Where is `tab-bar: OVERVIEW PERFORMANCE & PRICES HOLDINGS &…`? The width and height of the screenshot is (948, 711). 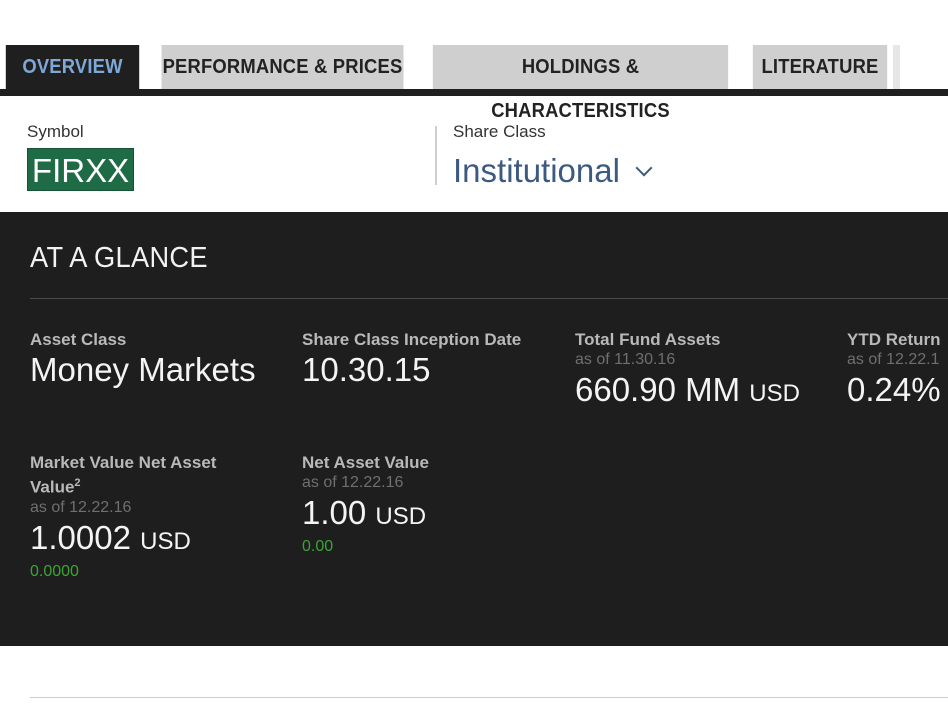
tab-bar: OVERVIEW PERFORMANCE & PRICES HOLDINGS &… is located at coordinates (474, 83).